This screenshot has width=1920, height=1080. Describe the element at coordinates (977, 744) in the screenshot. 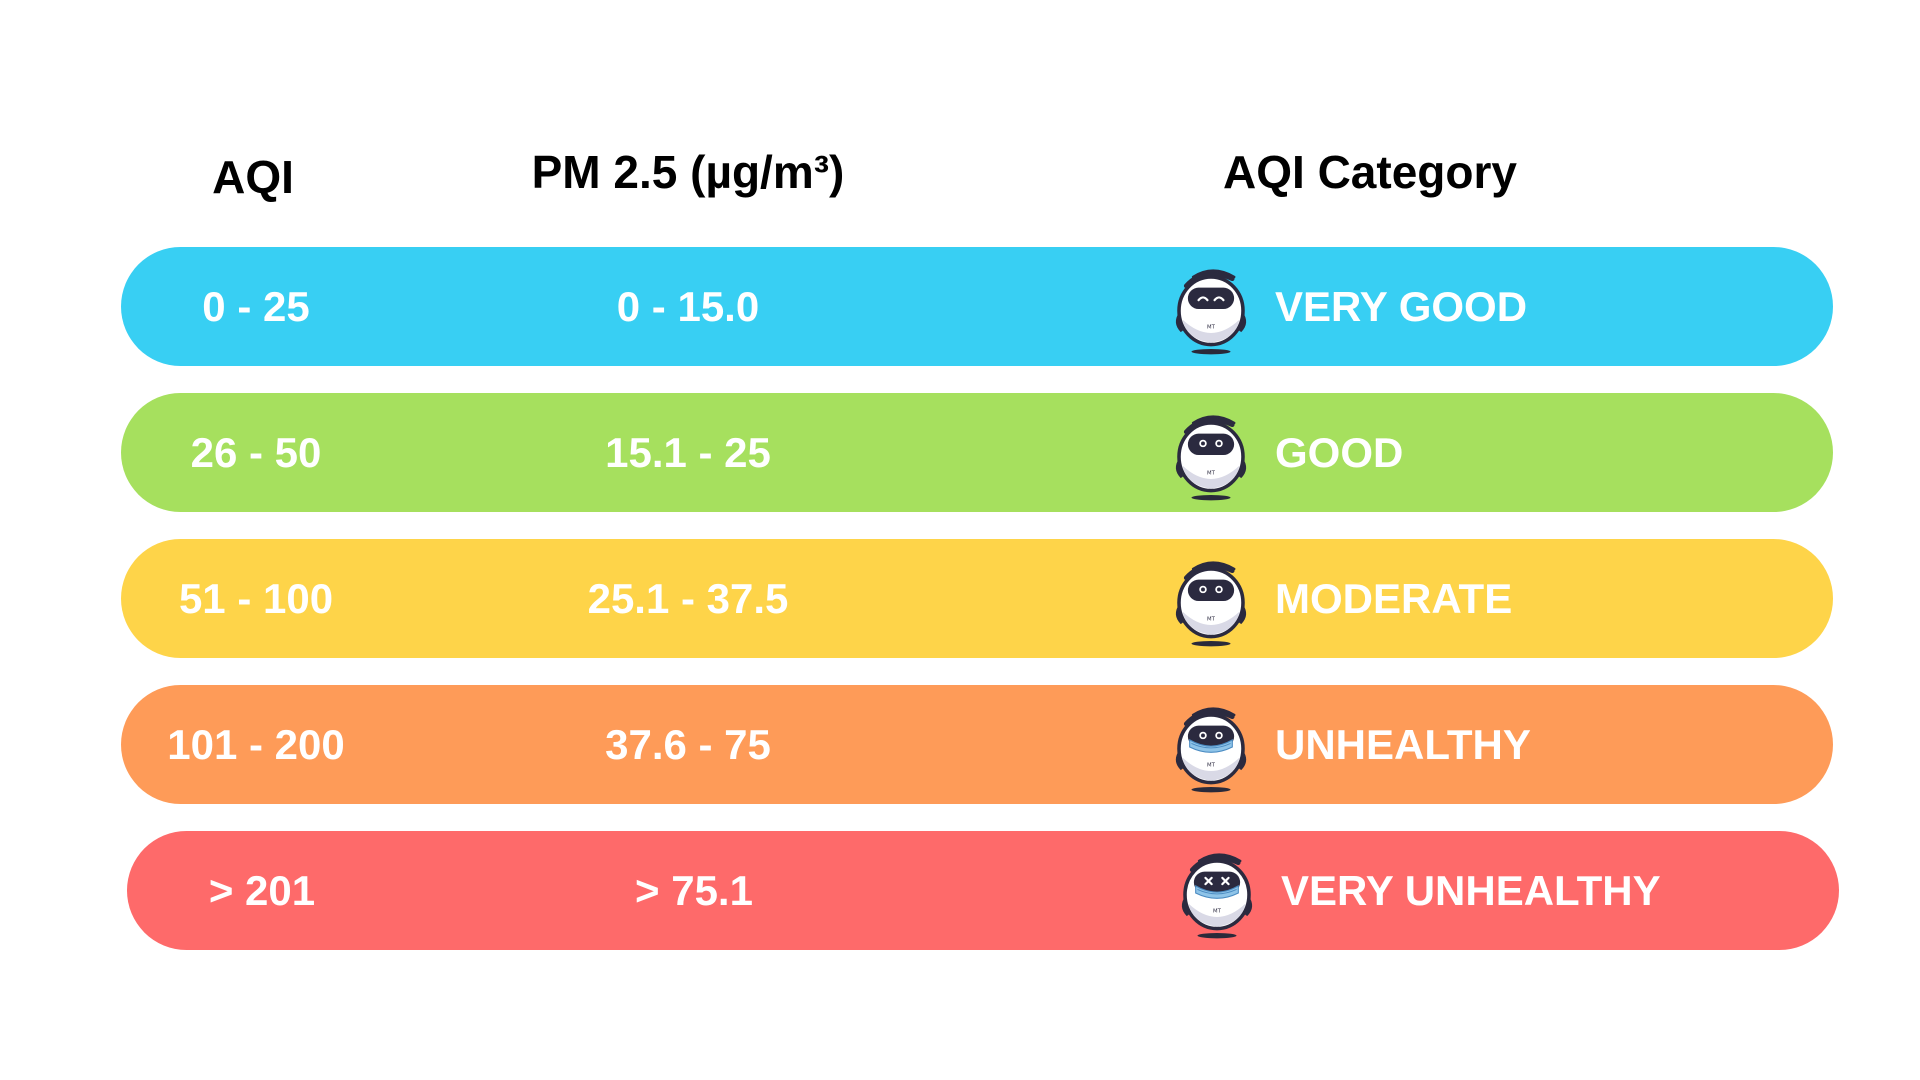

I see `aqi-row: 101 - 200 37.6 - 75 MT UNHEALTHY` at that location.